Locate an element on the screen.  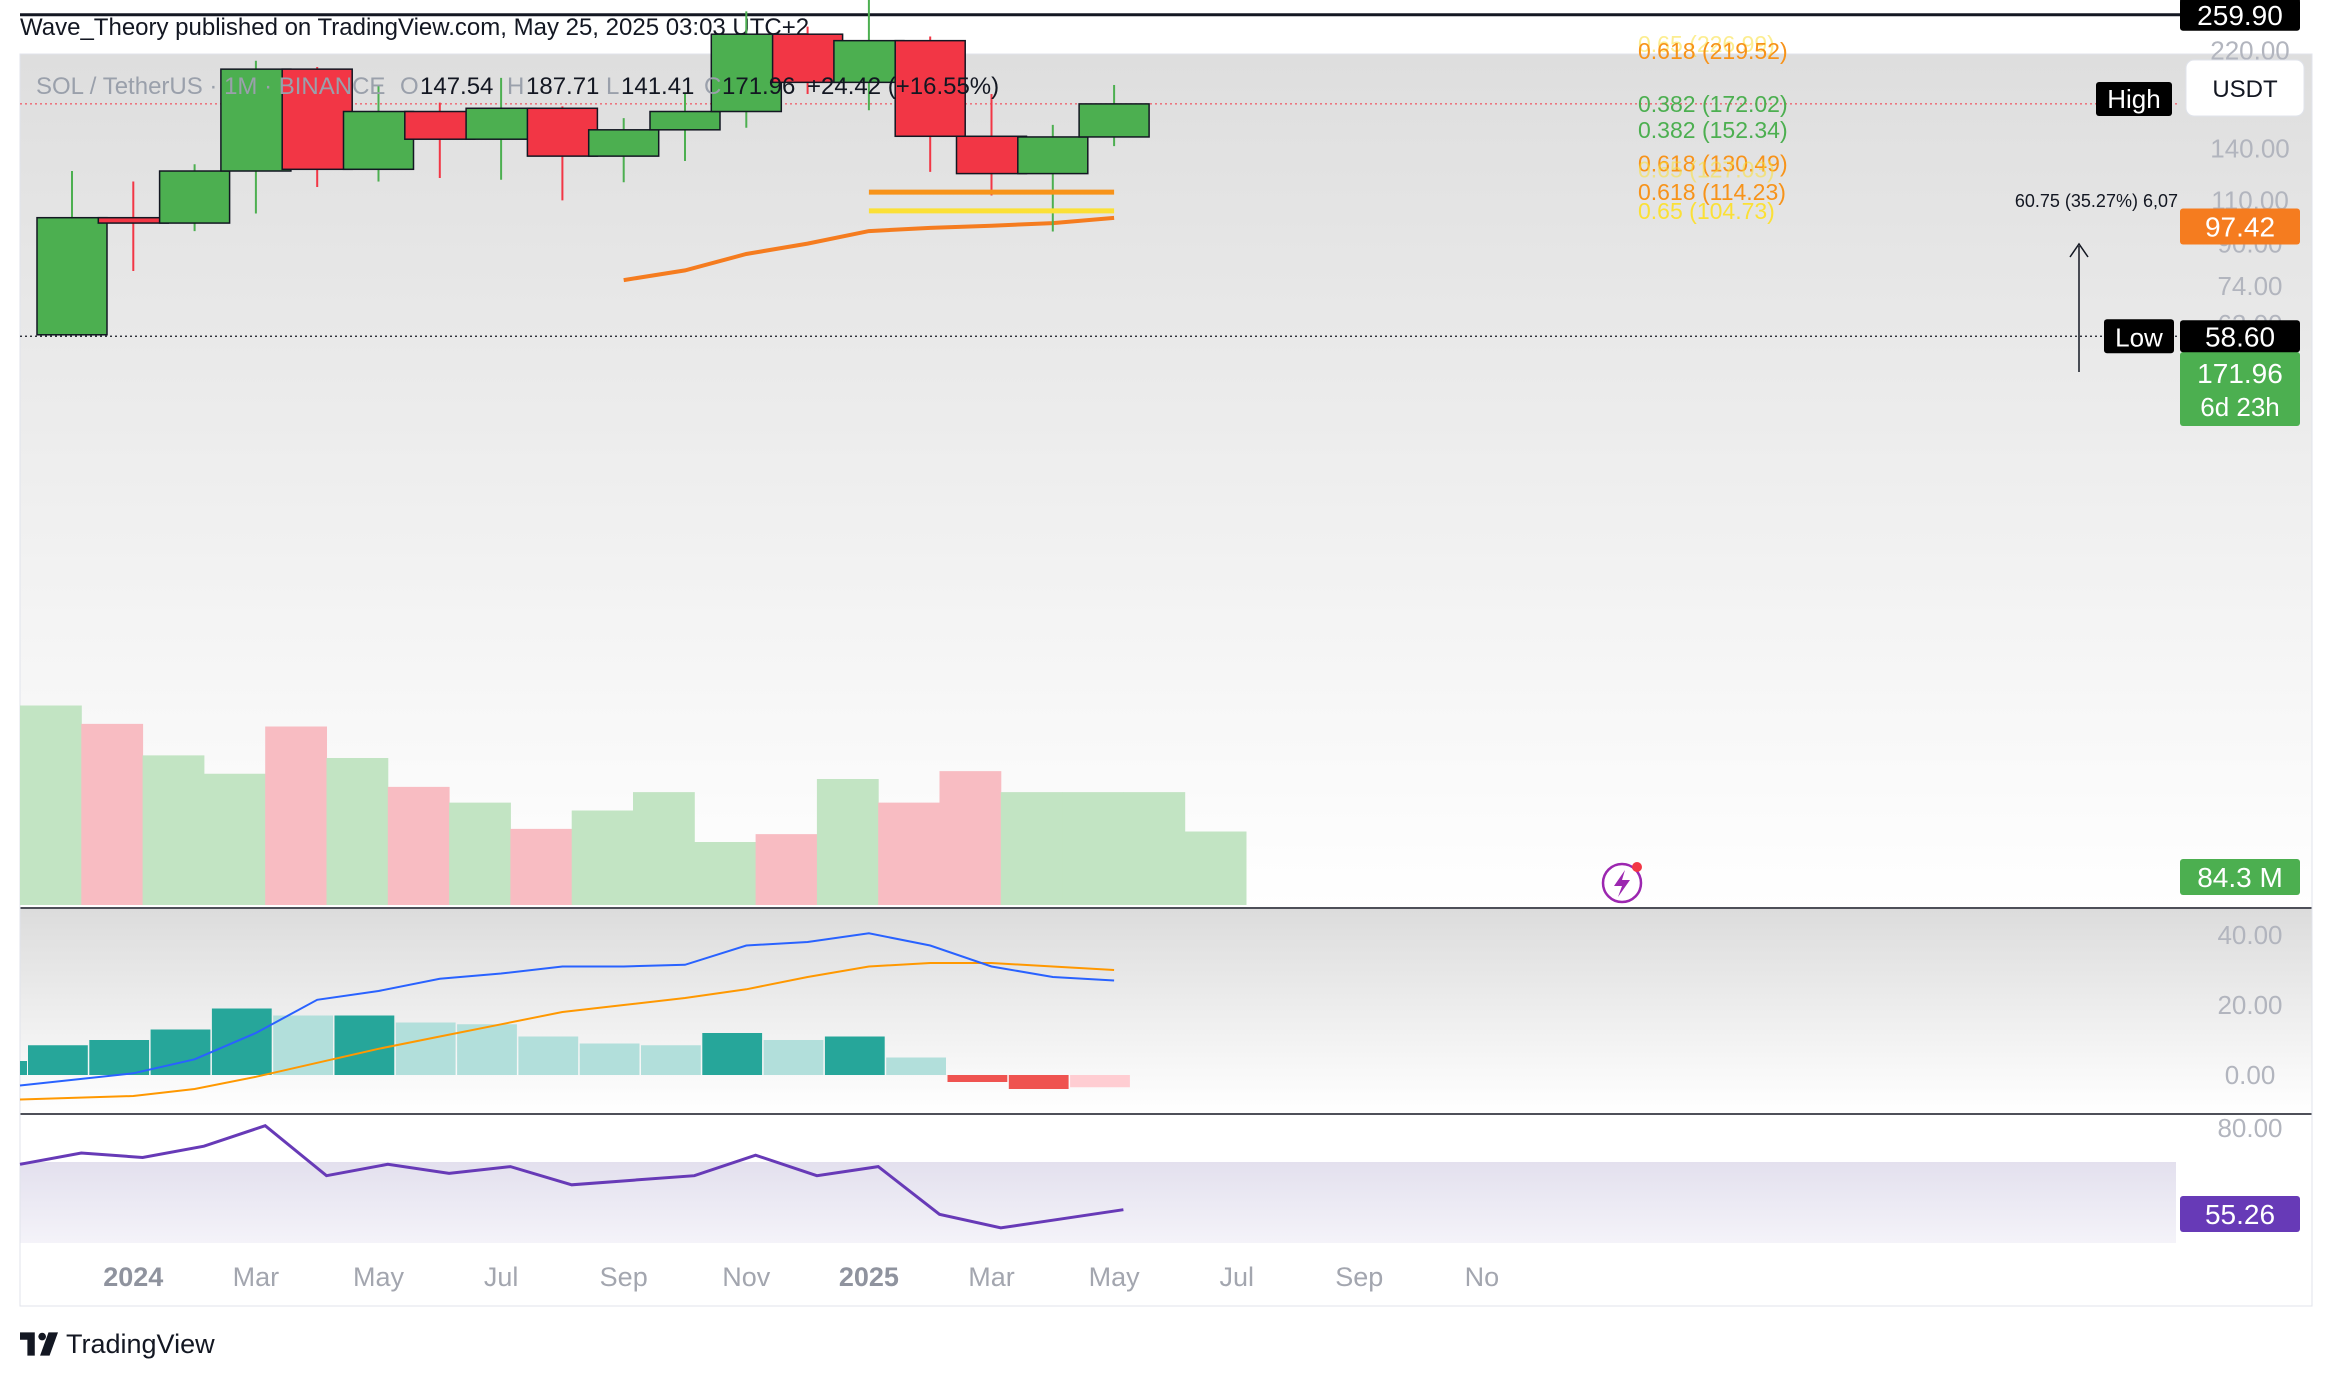
resistance-price-badge: 259.90 is located at coordinates (2240, 15).